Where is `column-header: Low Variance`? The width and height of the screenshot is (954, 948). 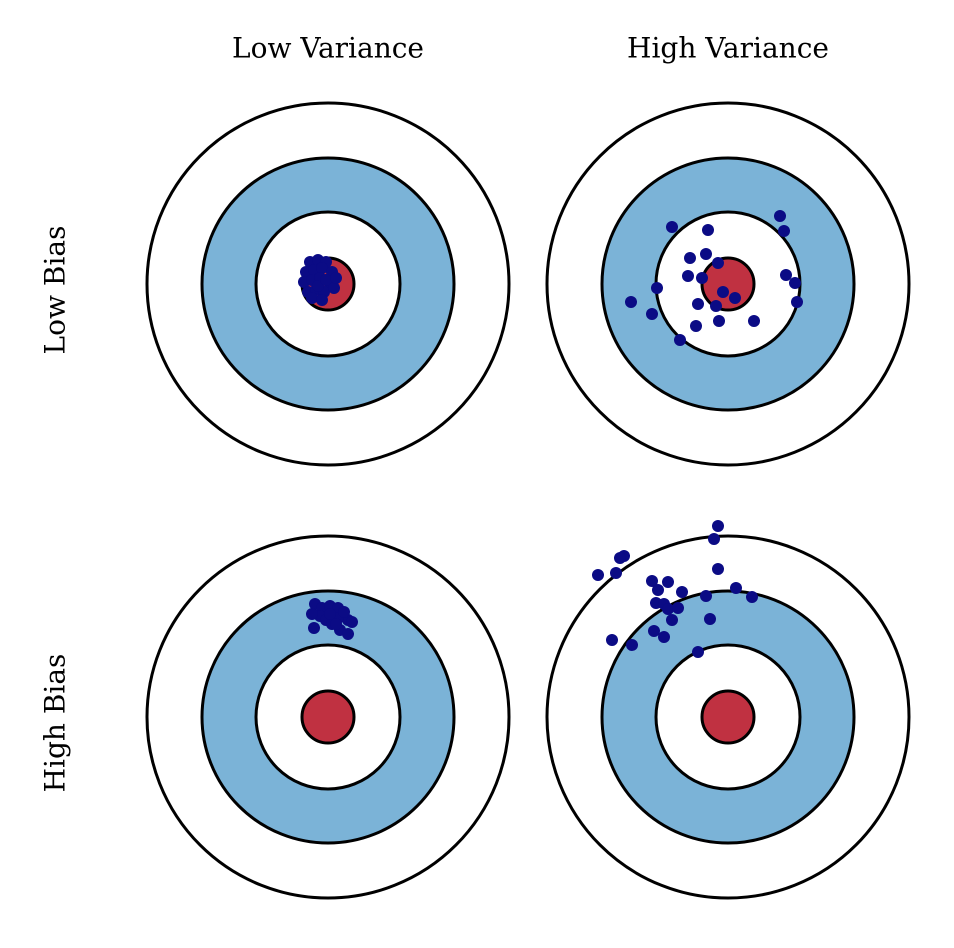
column-header: Low Variance is located at coordinates (328, 48).